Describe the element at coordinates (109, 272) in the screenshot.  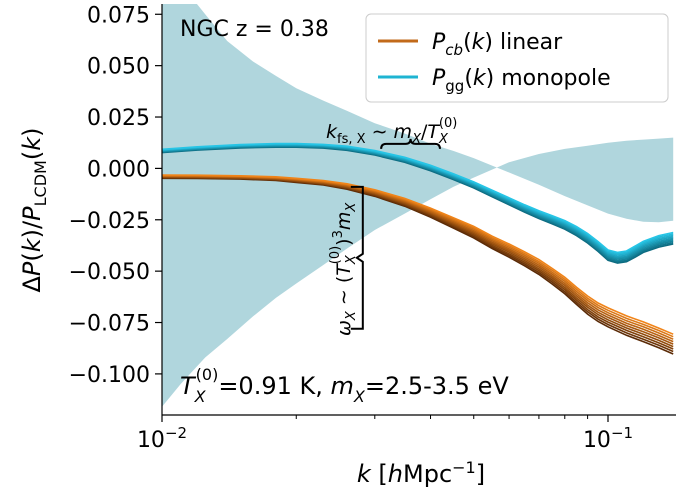
I see `y-tick-label: −0.050` at that location.